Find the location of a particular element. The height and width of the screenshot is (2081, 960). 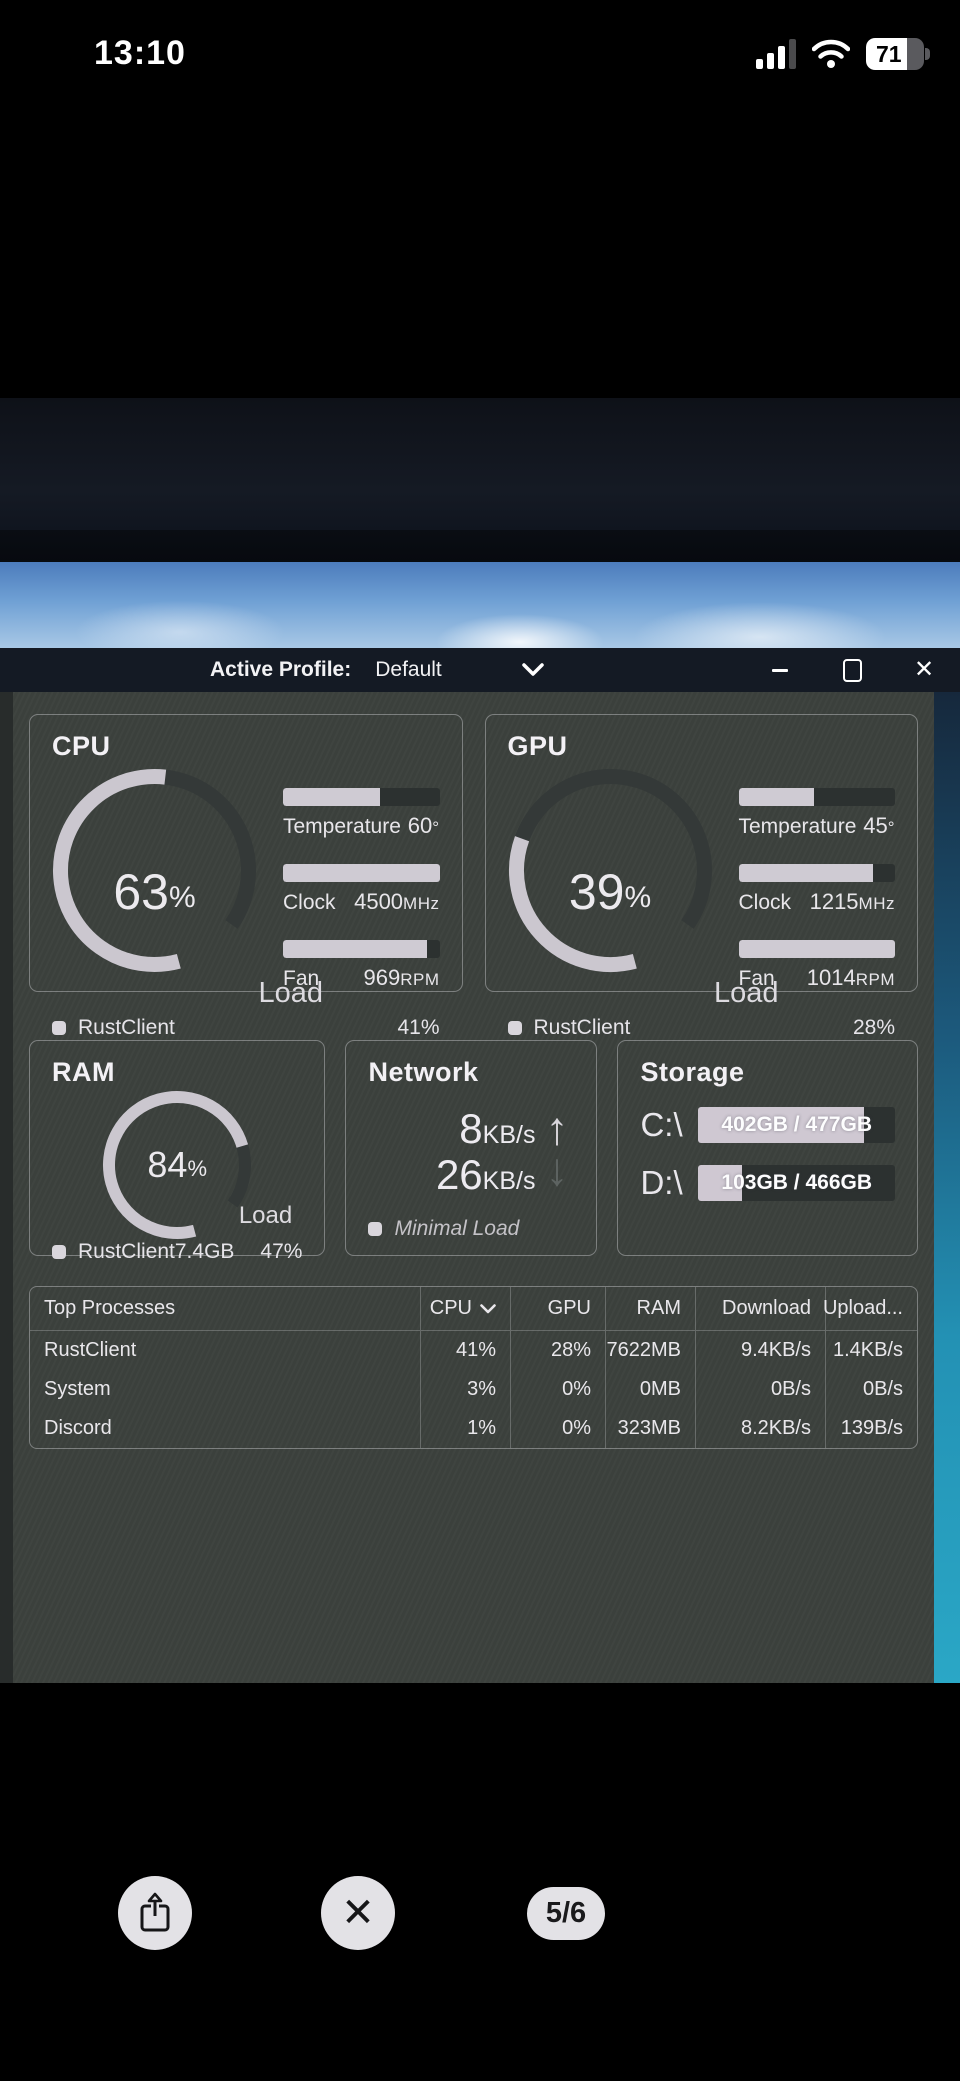

photo-counter-badge: 5/6 is located at coordinates (566, 1913).